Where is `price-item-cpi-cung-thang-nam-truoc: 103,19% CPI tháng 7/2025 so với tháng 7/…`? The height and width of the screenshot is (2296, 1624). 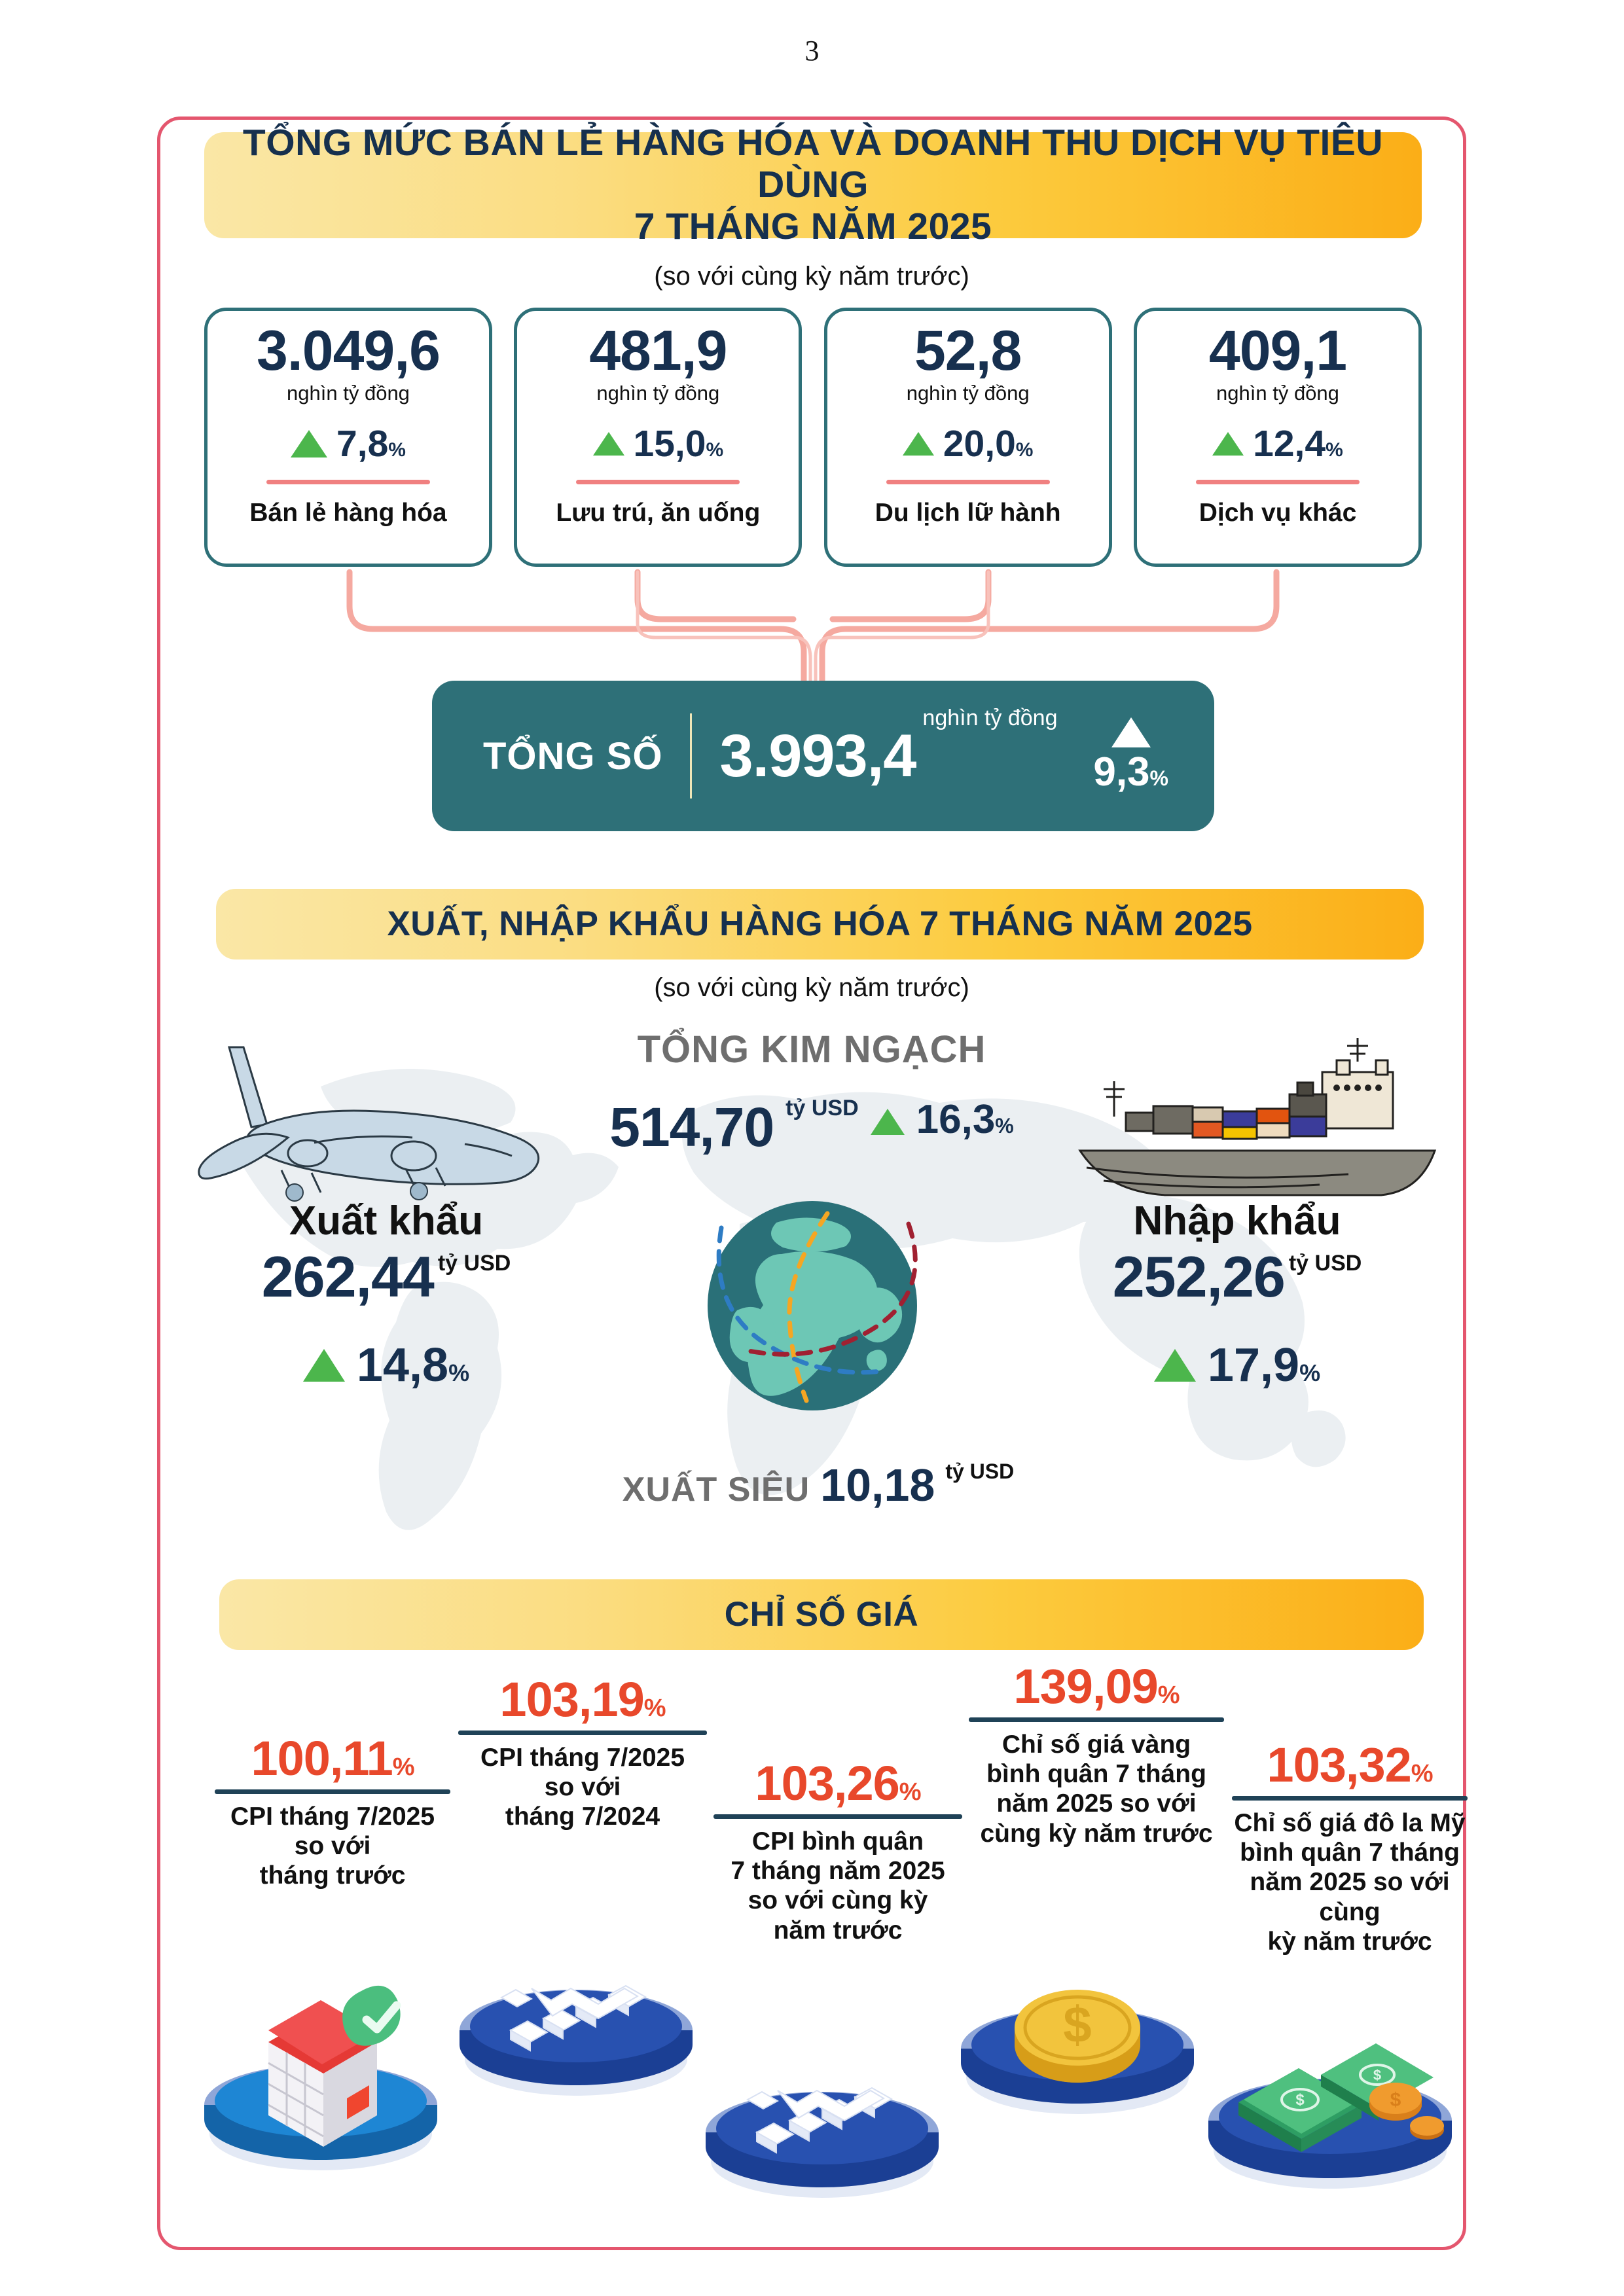
price-item-cpi-cung-thang-nam-truoc: 103,19% CPI tháng 7/2025 so với tháng 7/… is located at coordinates (582, 1754).